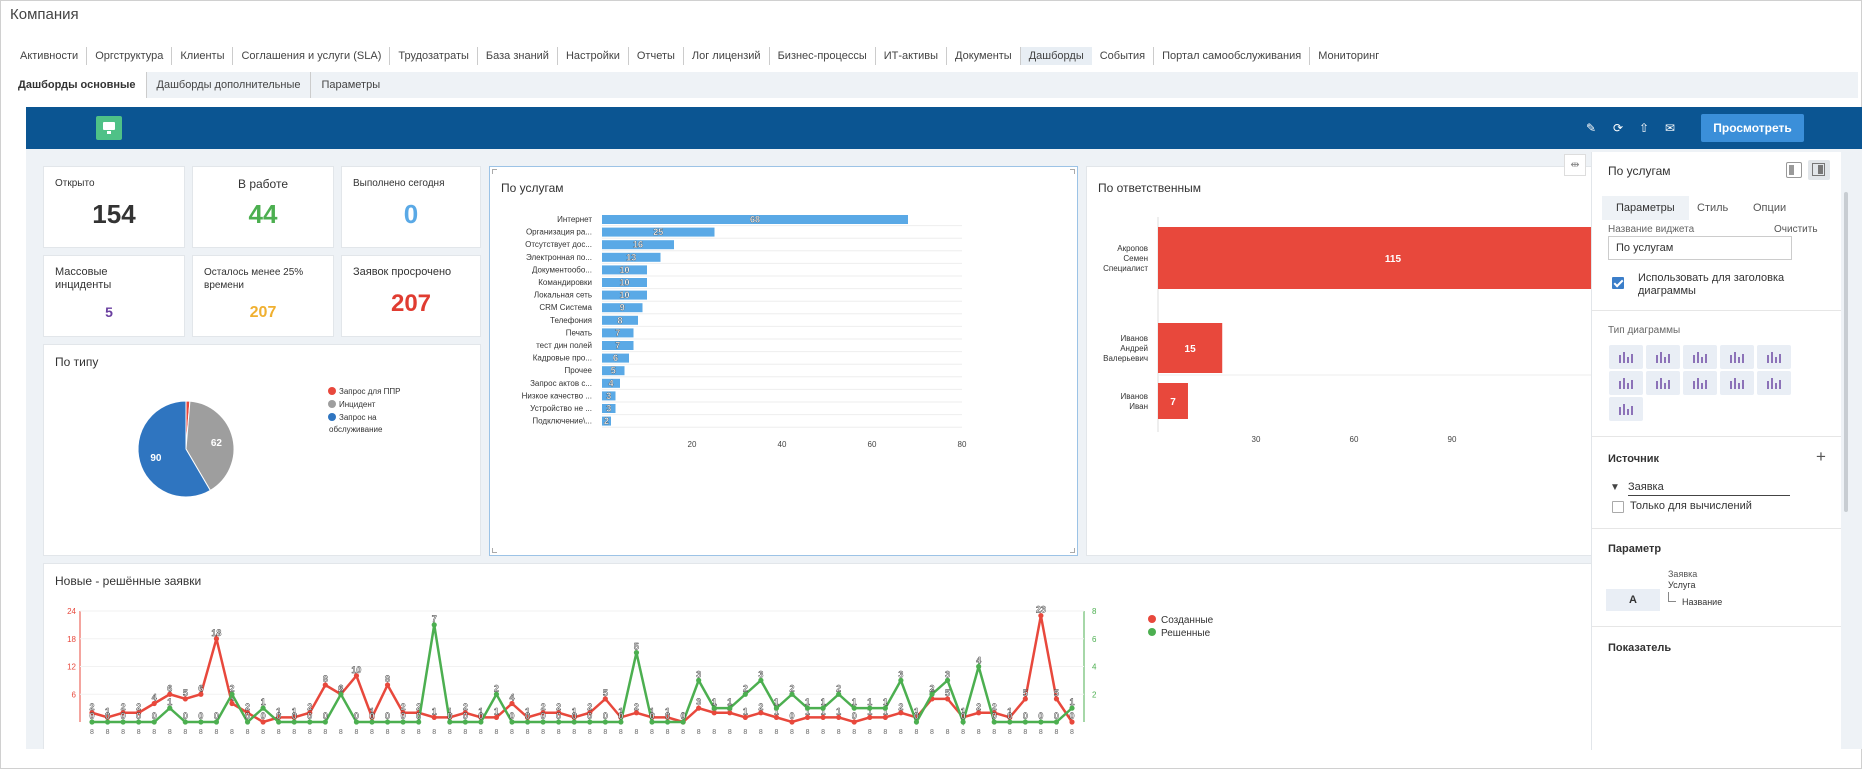  What do you see at coordinates (1645, 208) in the screenshot?
I see `tab-params: Параметры` at bounding box center [1645, 208].